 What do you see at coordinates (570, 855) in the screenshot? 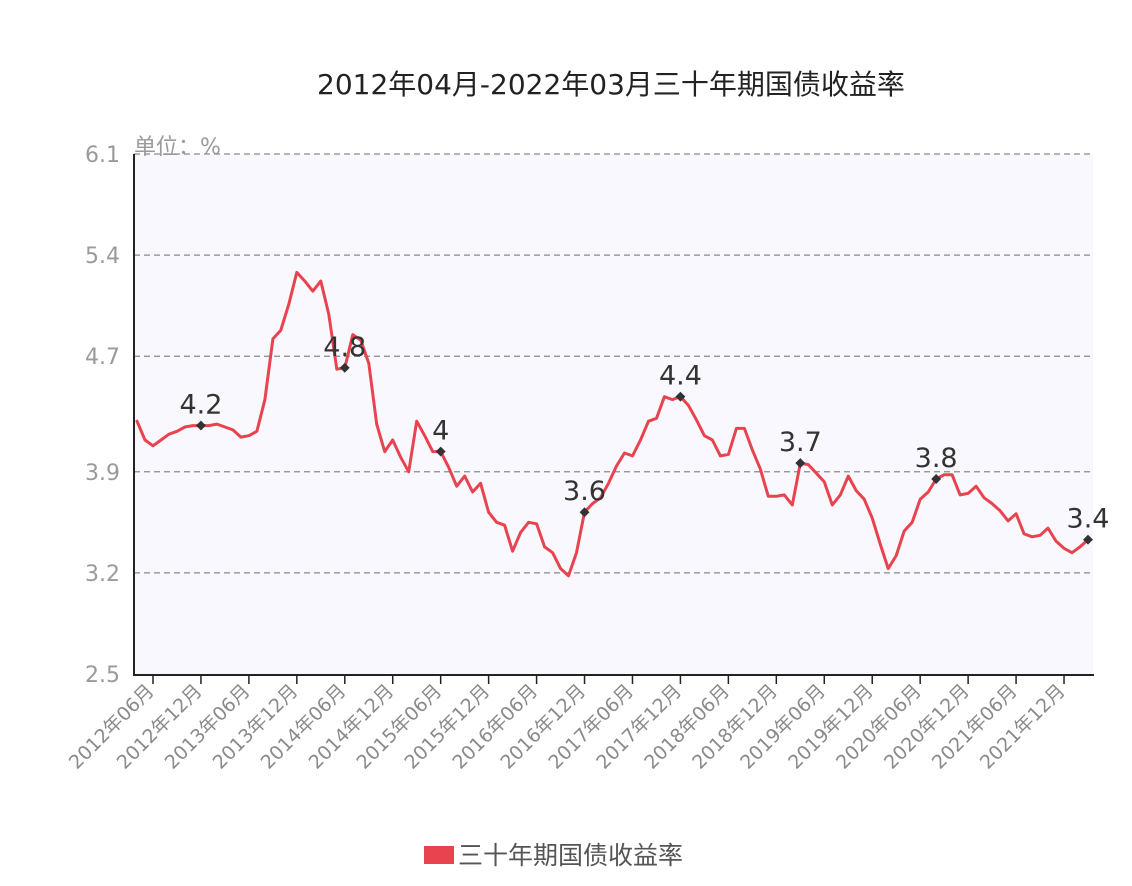
I see `legend-label: 三十年期国债收益率` at bounding box center [570, 855].